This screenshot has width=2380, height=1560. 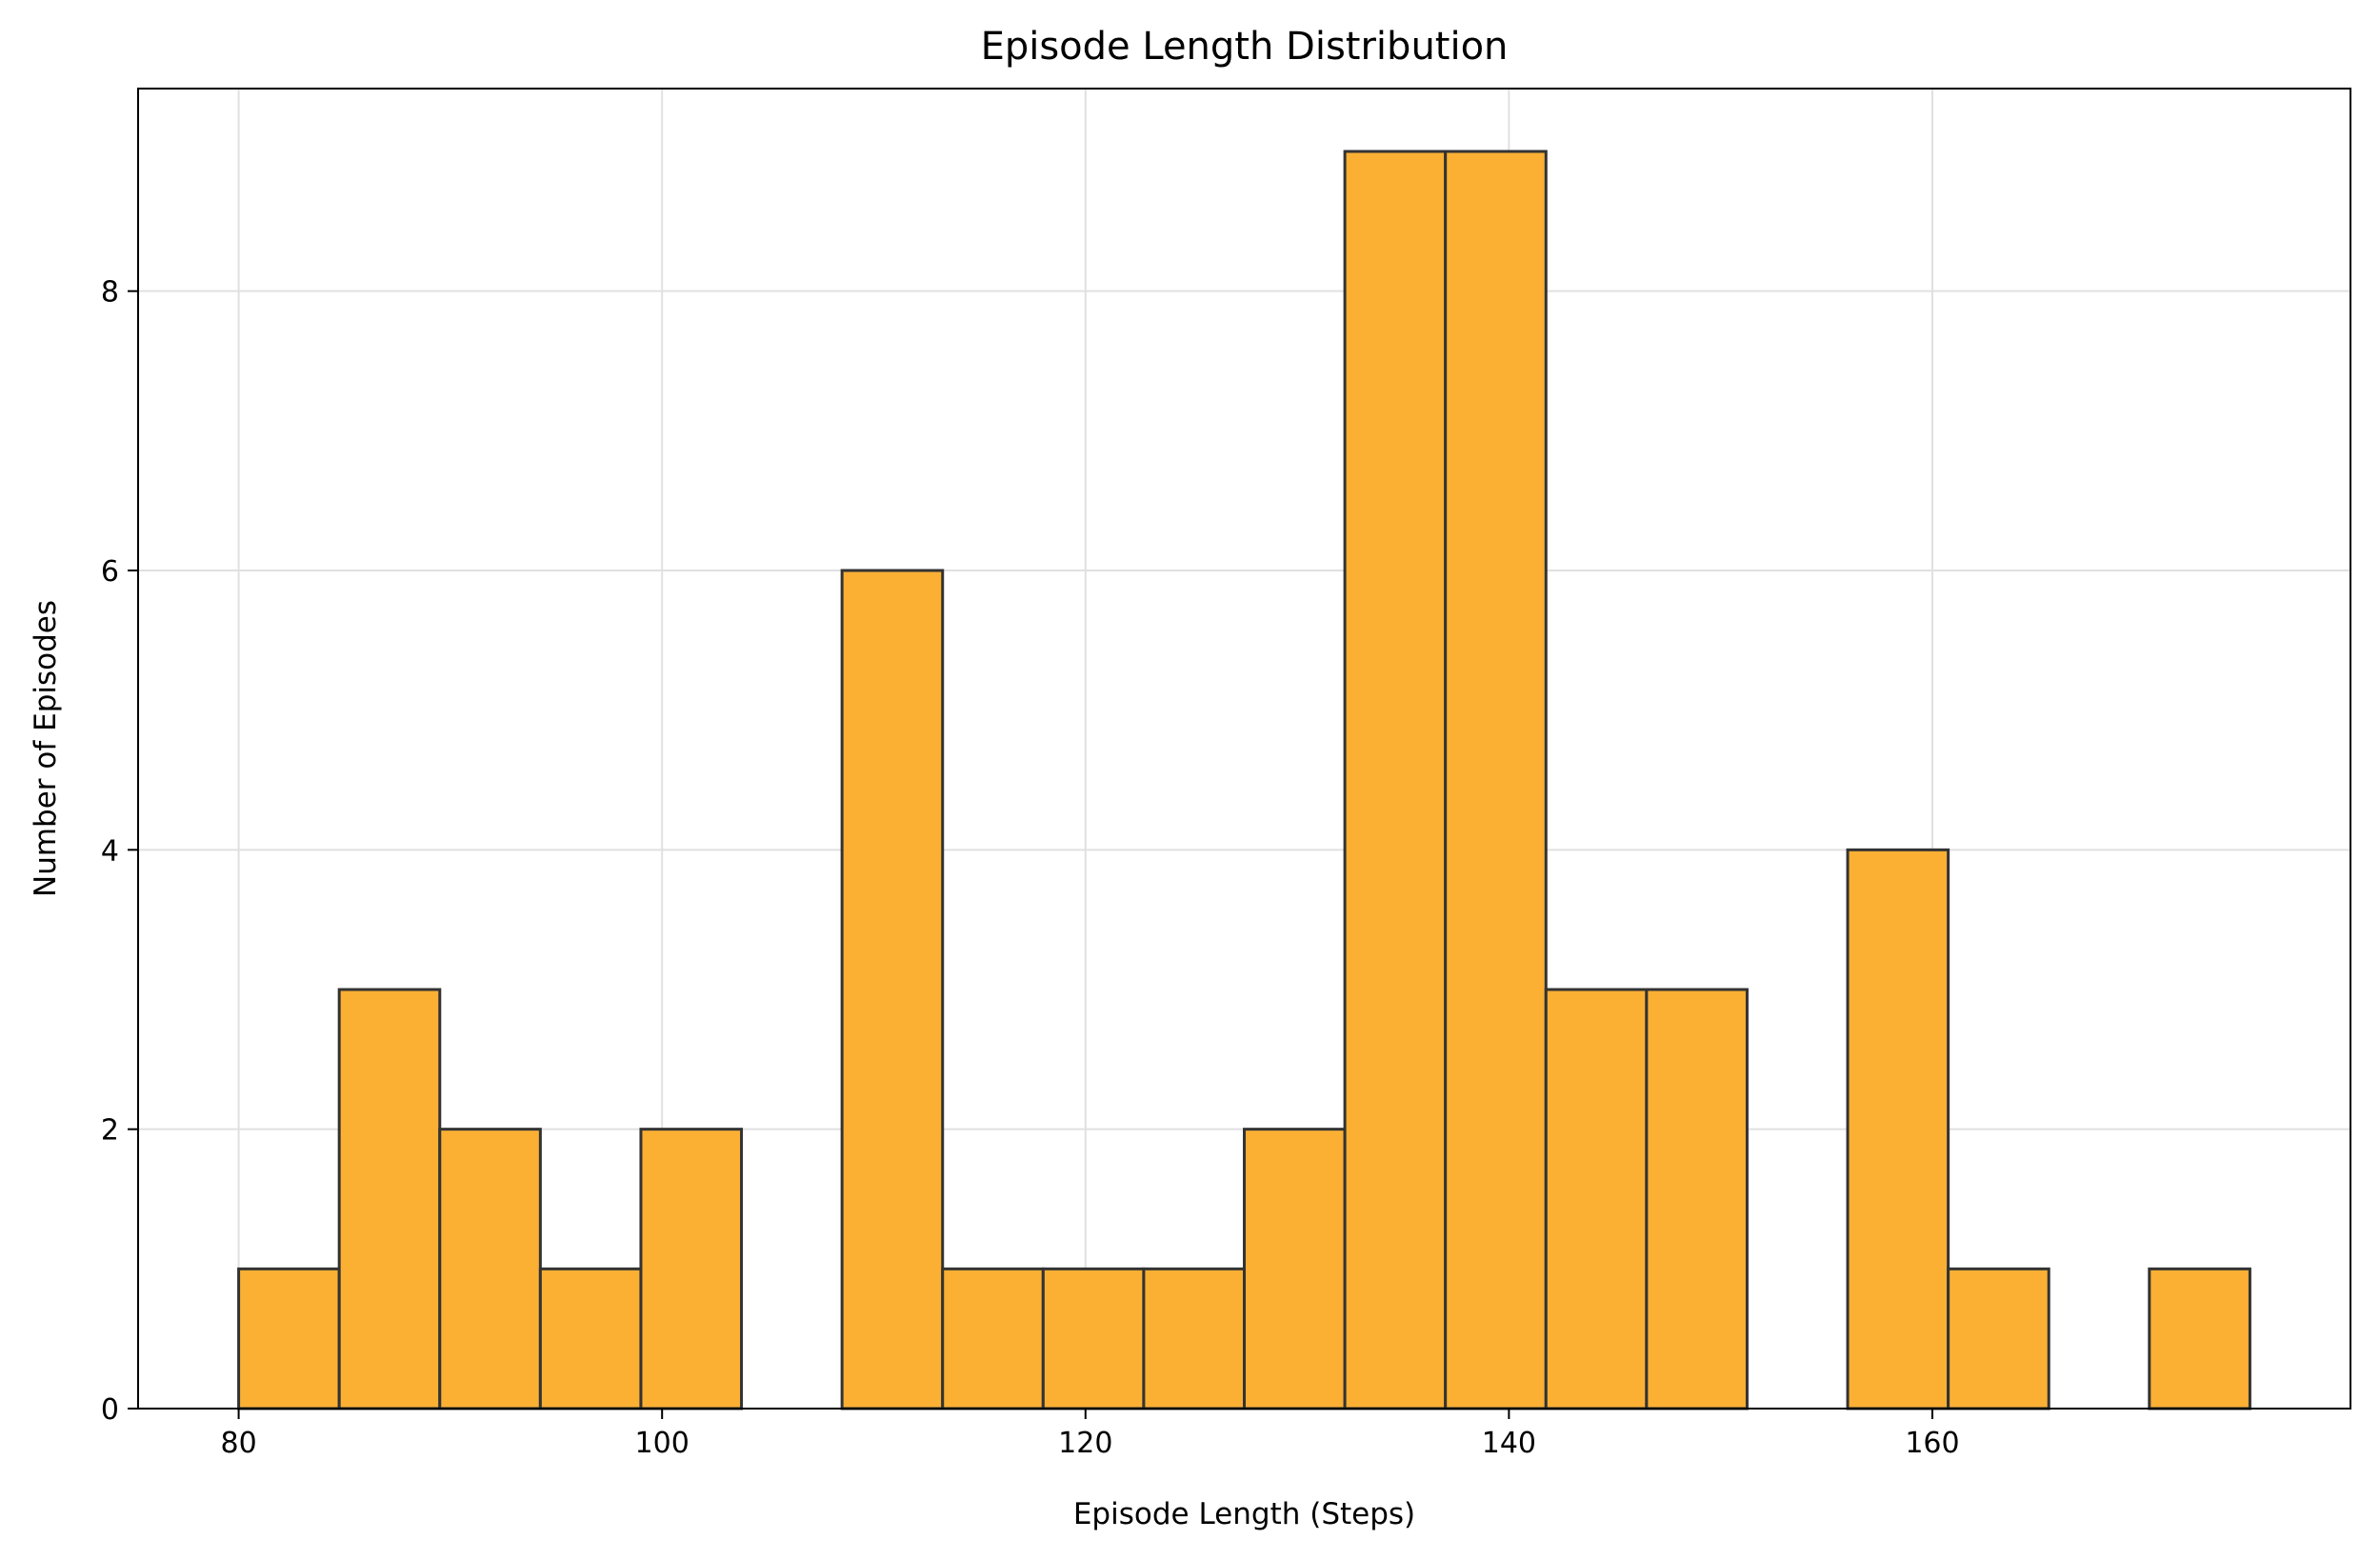 What do you see at coordinates (110, 851) in the screenshot?
I see `y-tick-label-4: 4` at bounding box center [110, 851].